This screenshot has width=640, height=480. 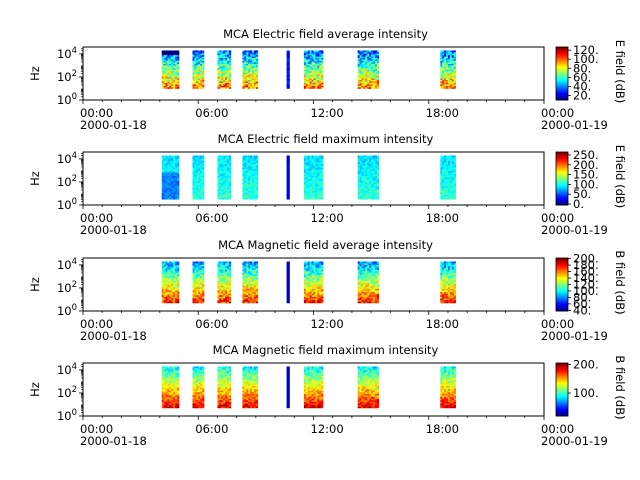 What do you see at coordinates (620, 72) in the screenshot?
I see `colorbar-label: E field (dB)` at bounding box center [620, 72].